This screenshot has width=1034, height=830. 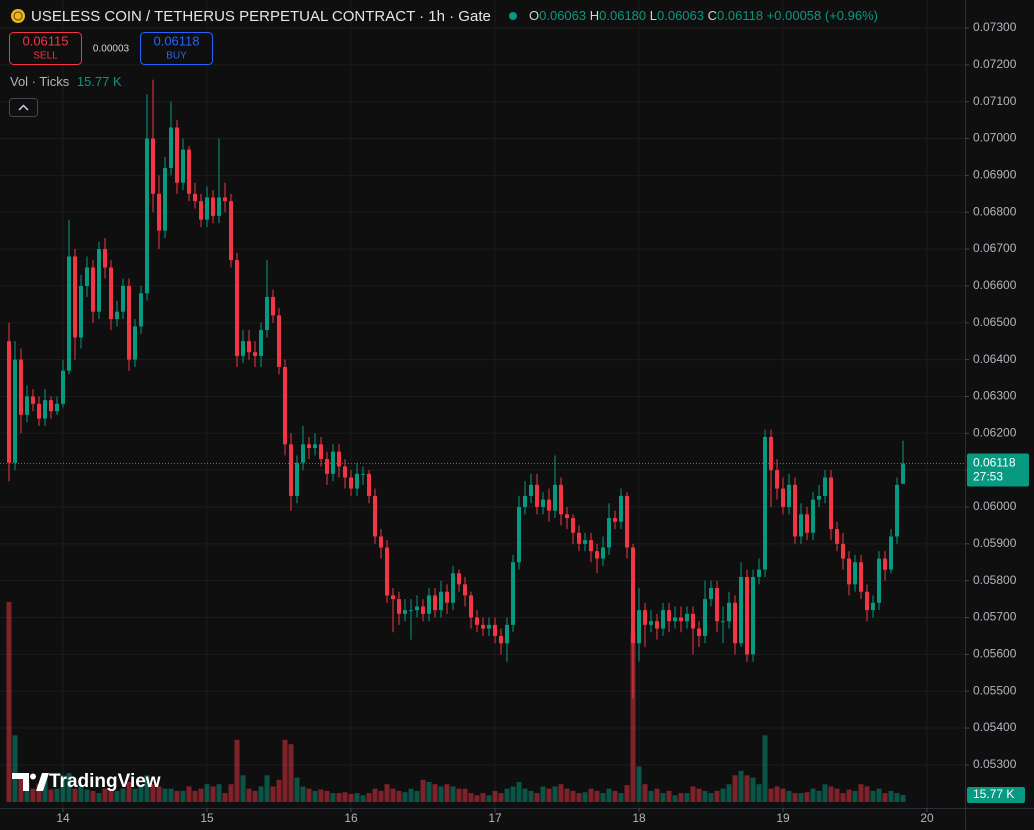 I want to click on buy-button: 0.06118 BUY, so click(x=176, y=48).